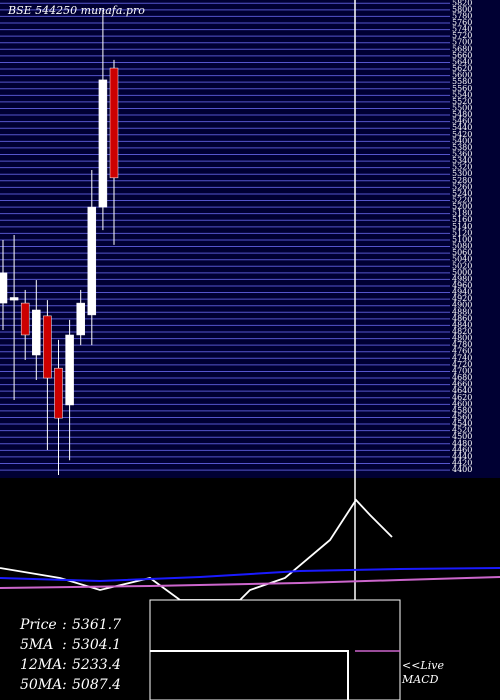  I want to click on y-tick-label: 5380, so click(462, 147).